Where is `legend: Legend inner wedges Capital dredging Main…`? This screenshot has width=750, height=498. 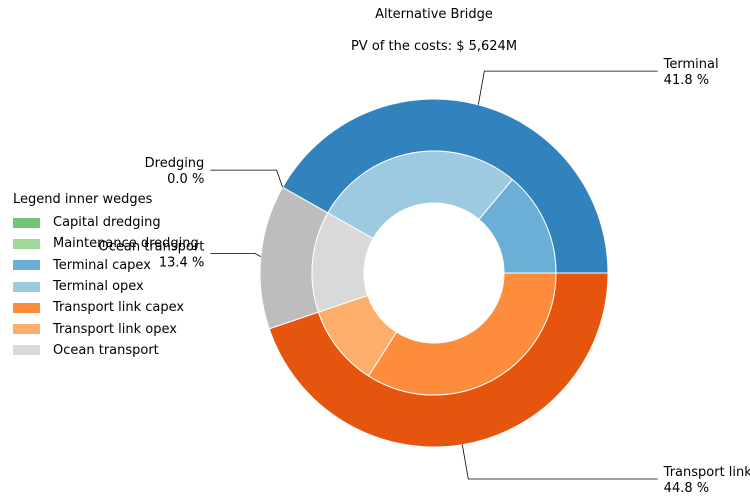
legend: Legend inner wedges Capital dredging Main… is located at coordinates (106, 276).